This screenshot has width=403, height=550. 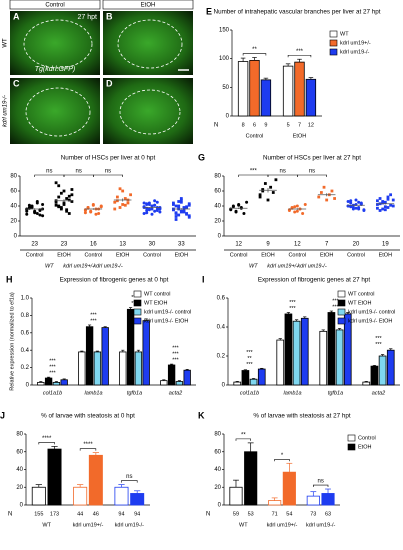 I want to click on group-label: kdrl um19+/-, so click(x=78, y=266).